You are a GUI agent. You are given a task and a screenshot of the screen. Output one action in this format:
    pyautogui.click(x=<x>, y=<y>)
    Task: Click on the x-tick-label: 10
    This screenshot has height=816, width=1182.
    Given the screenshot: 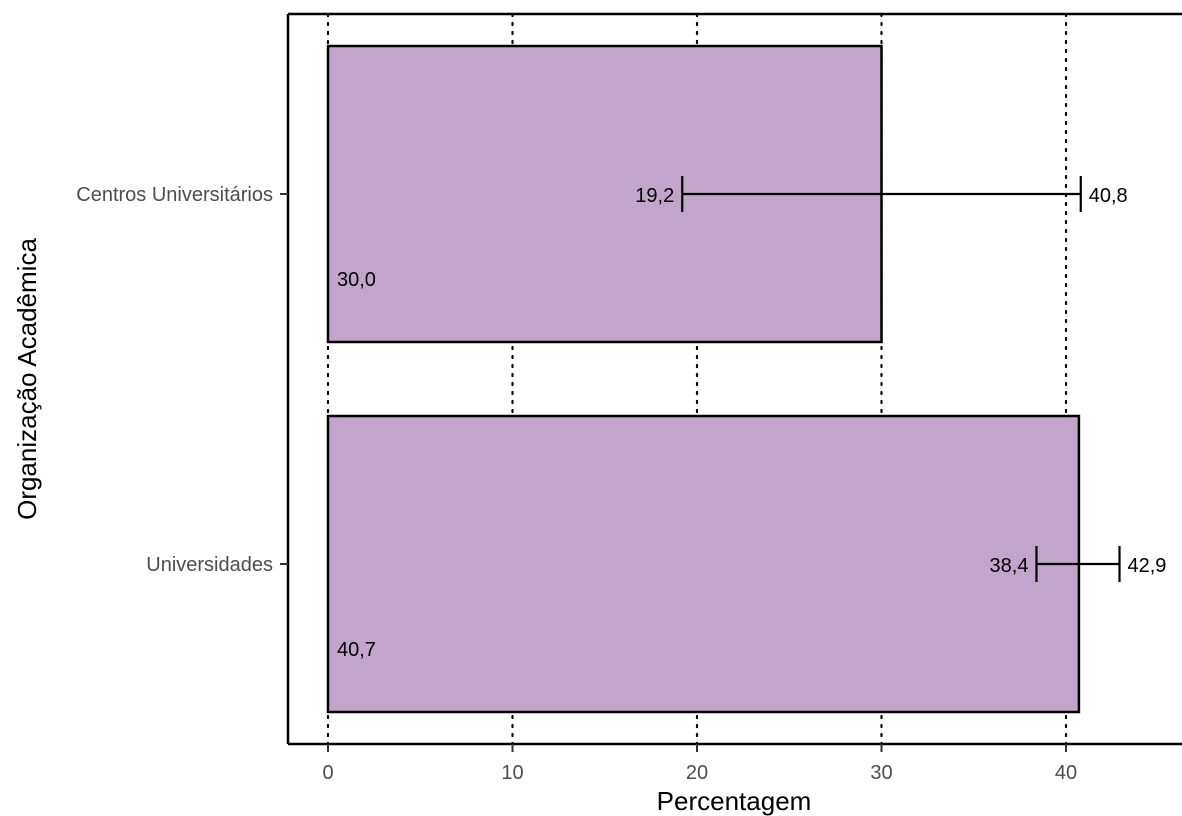 What is the action you would take?
    pyautogui.click(x=512, y=773)
    